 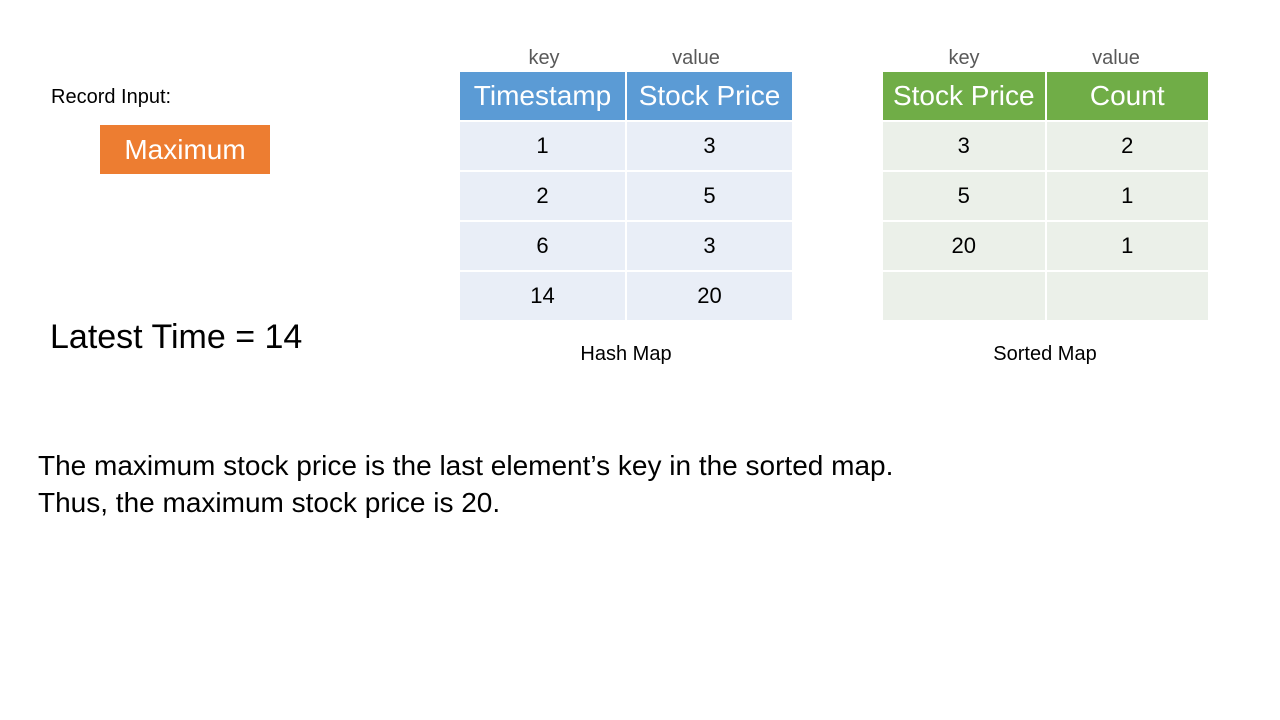 I want to click on sorted-value-label: value, so click(x=1116, y=58).